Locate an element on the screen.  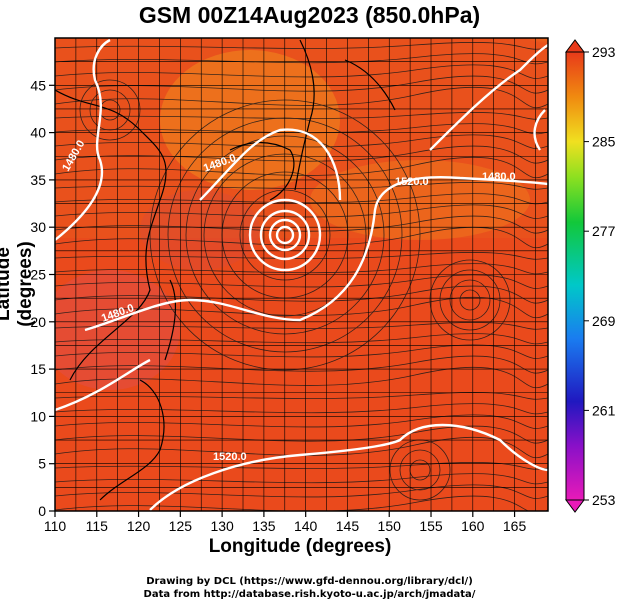
x-tick-label: 140 is located at coordinates (306, 526).